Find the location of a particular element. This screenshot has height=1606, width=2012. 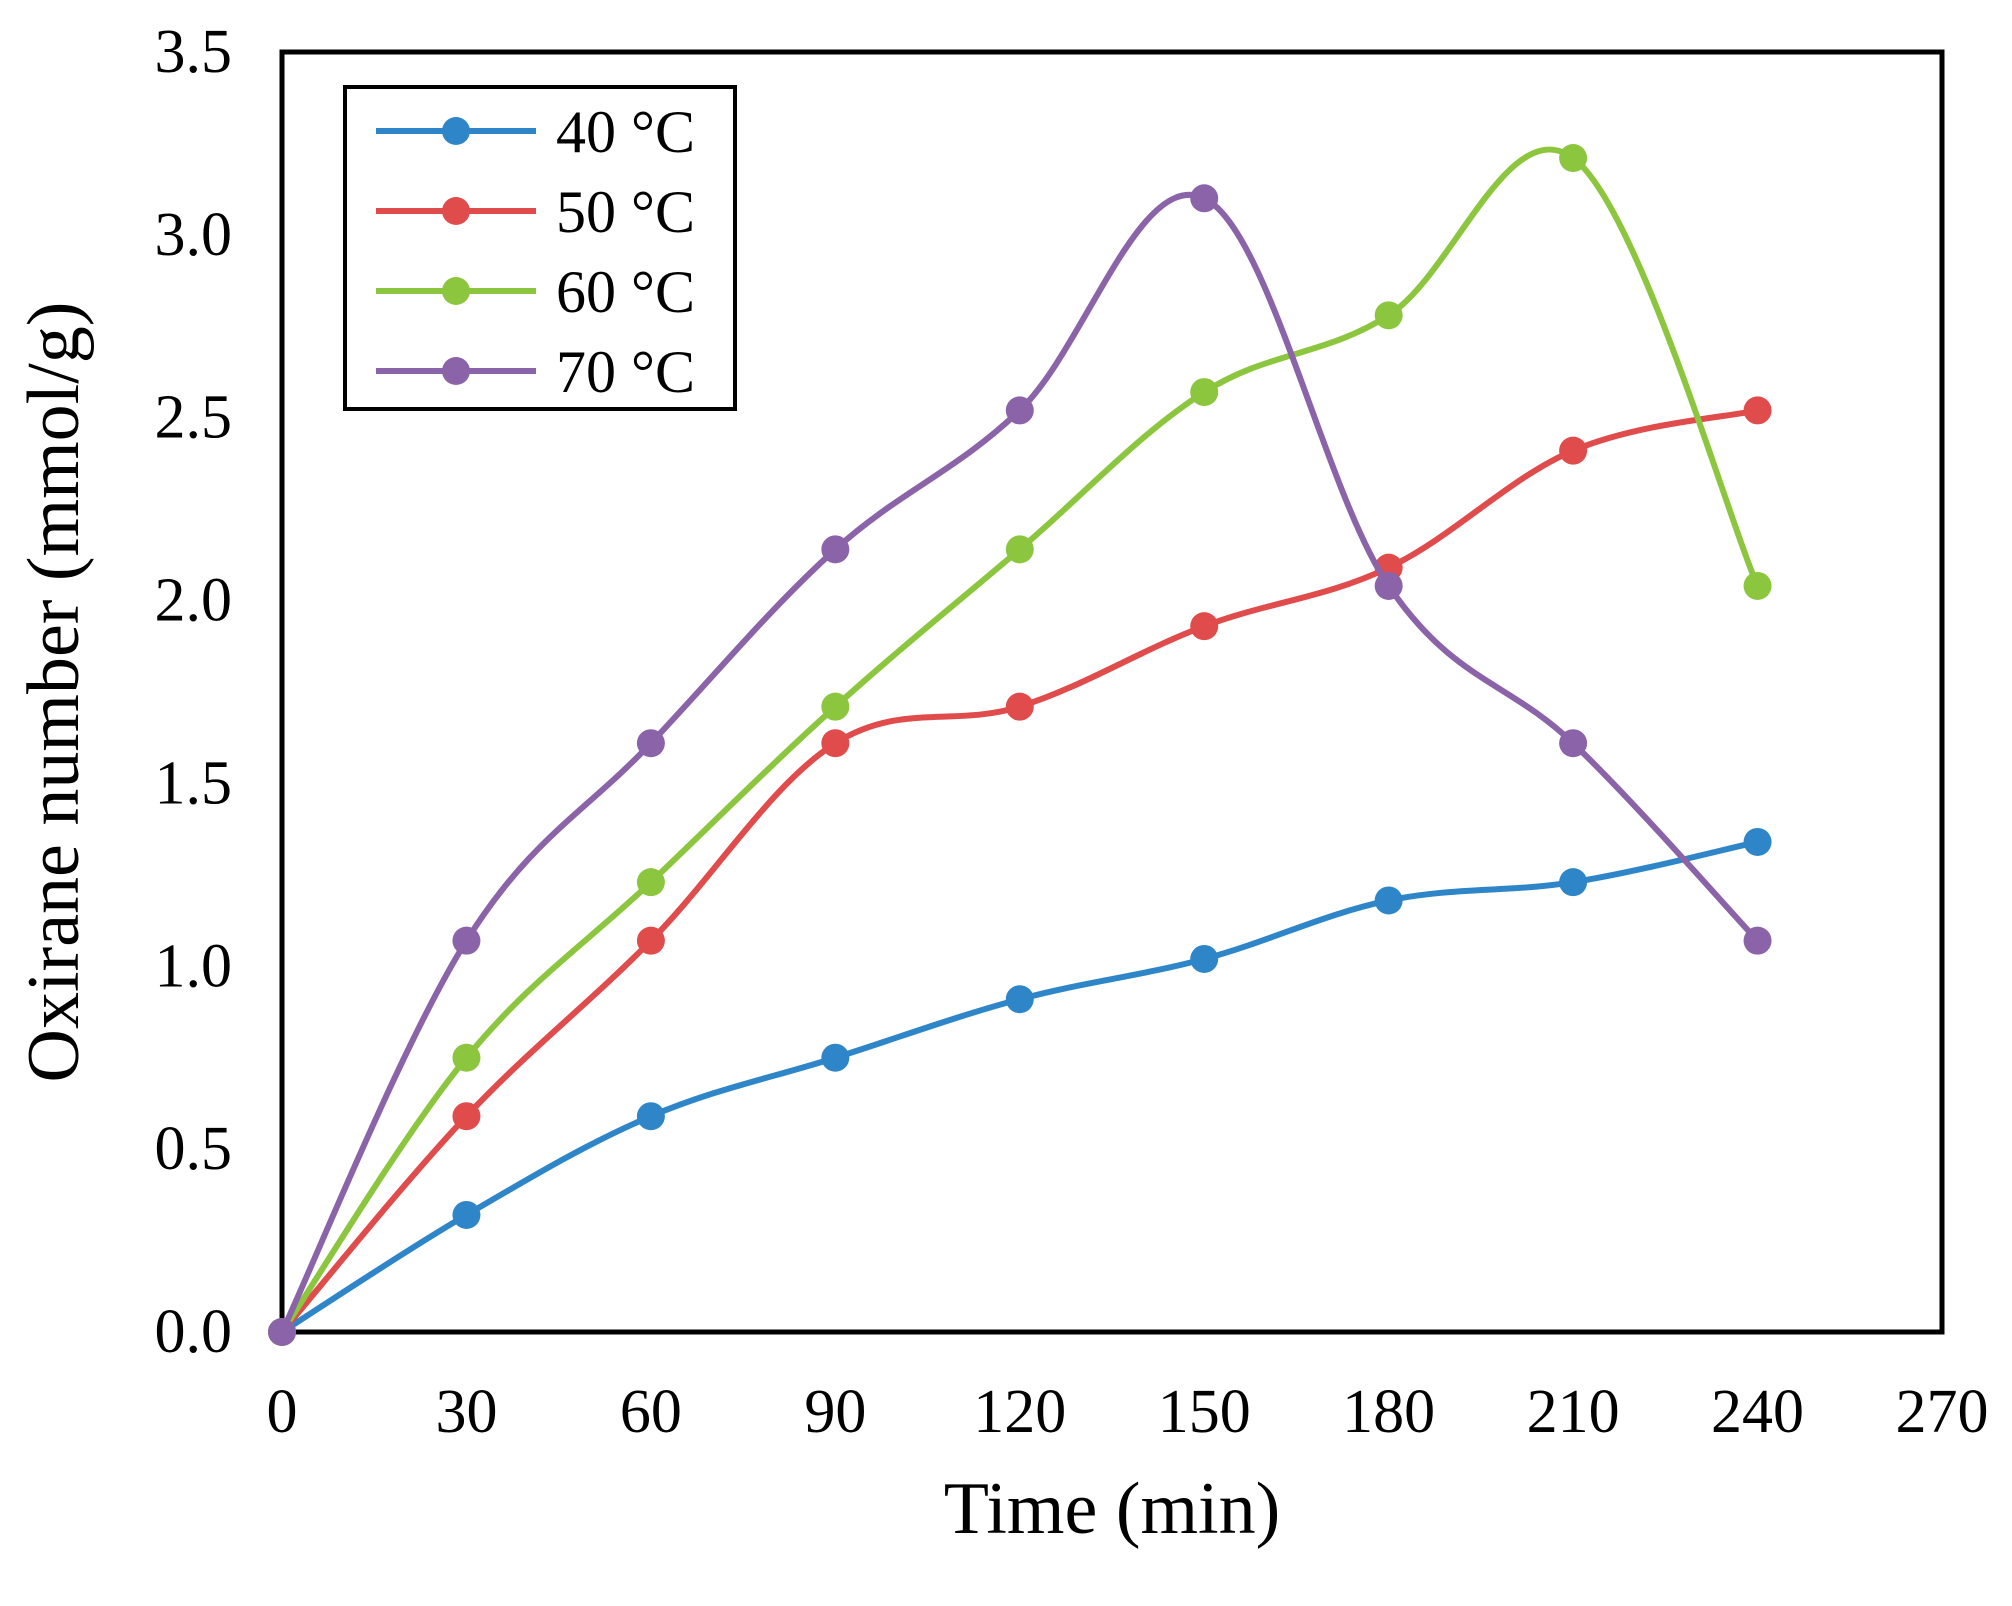

legend: 40 °C 50 °C 60 °C 70 °C is located at coordinates (540, 248).